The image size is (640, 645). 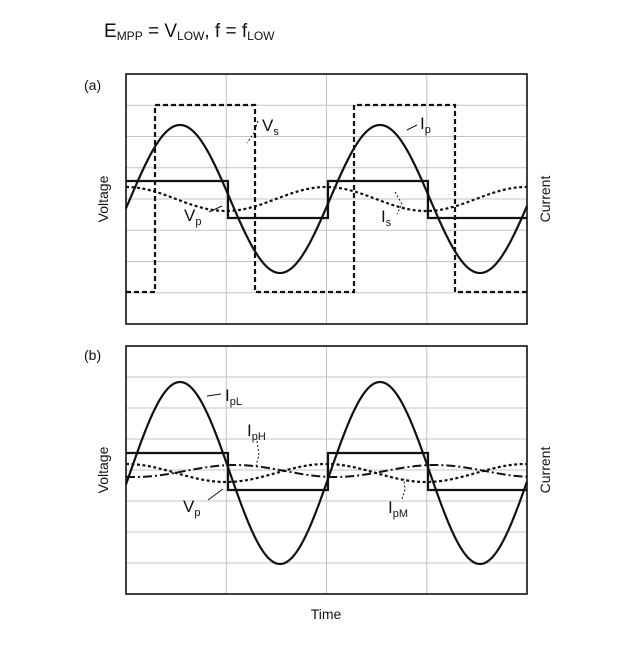 I want to click on header-equation: EMPP = VLOW, f = fLOW, so click(x=189, y=32).